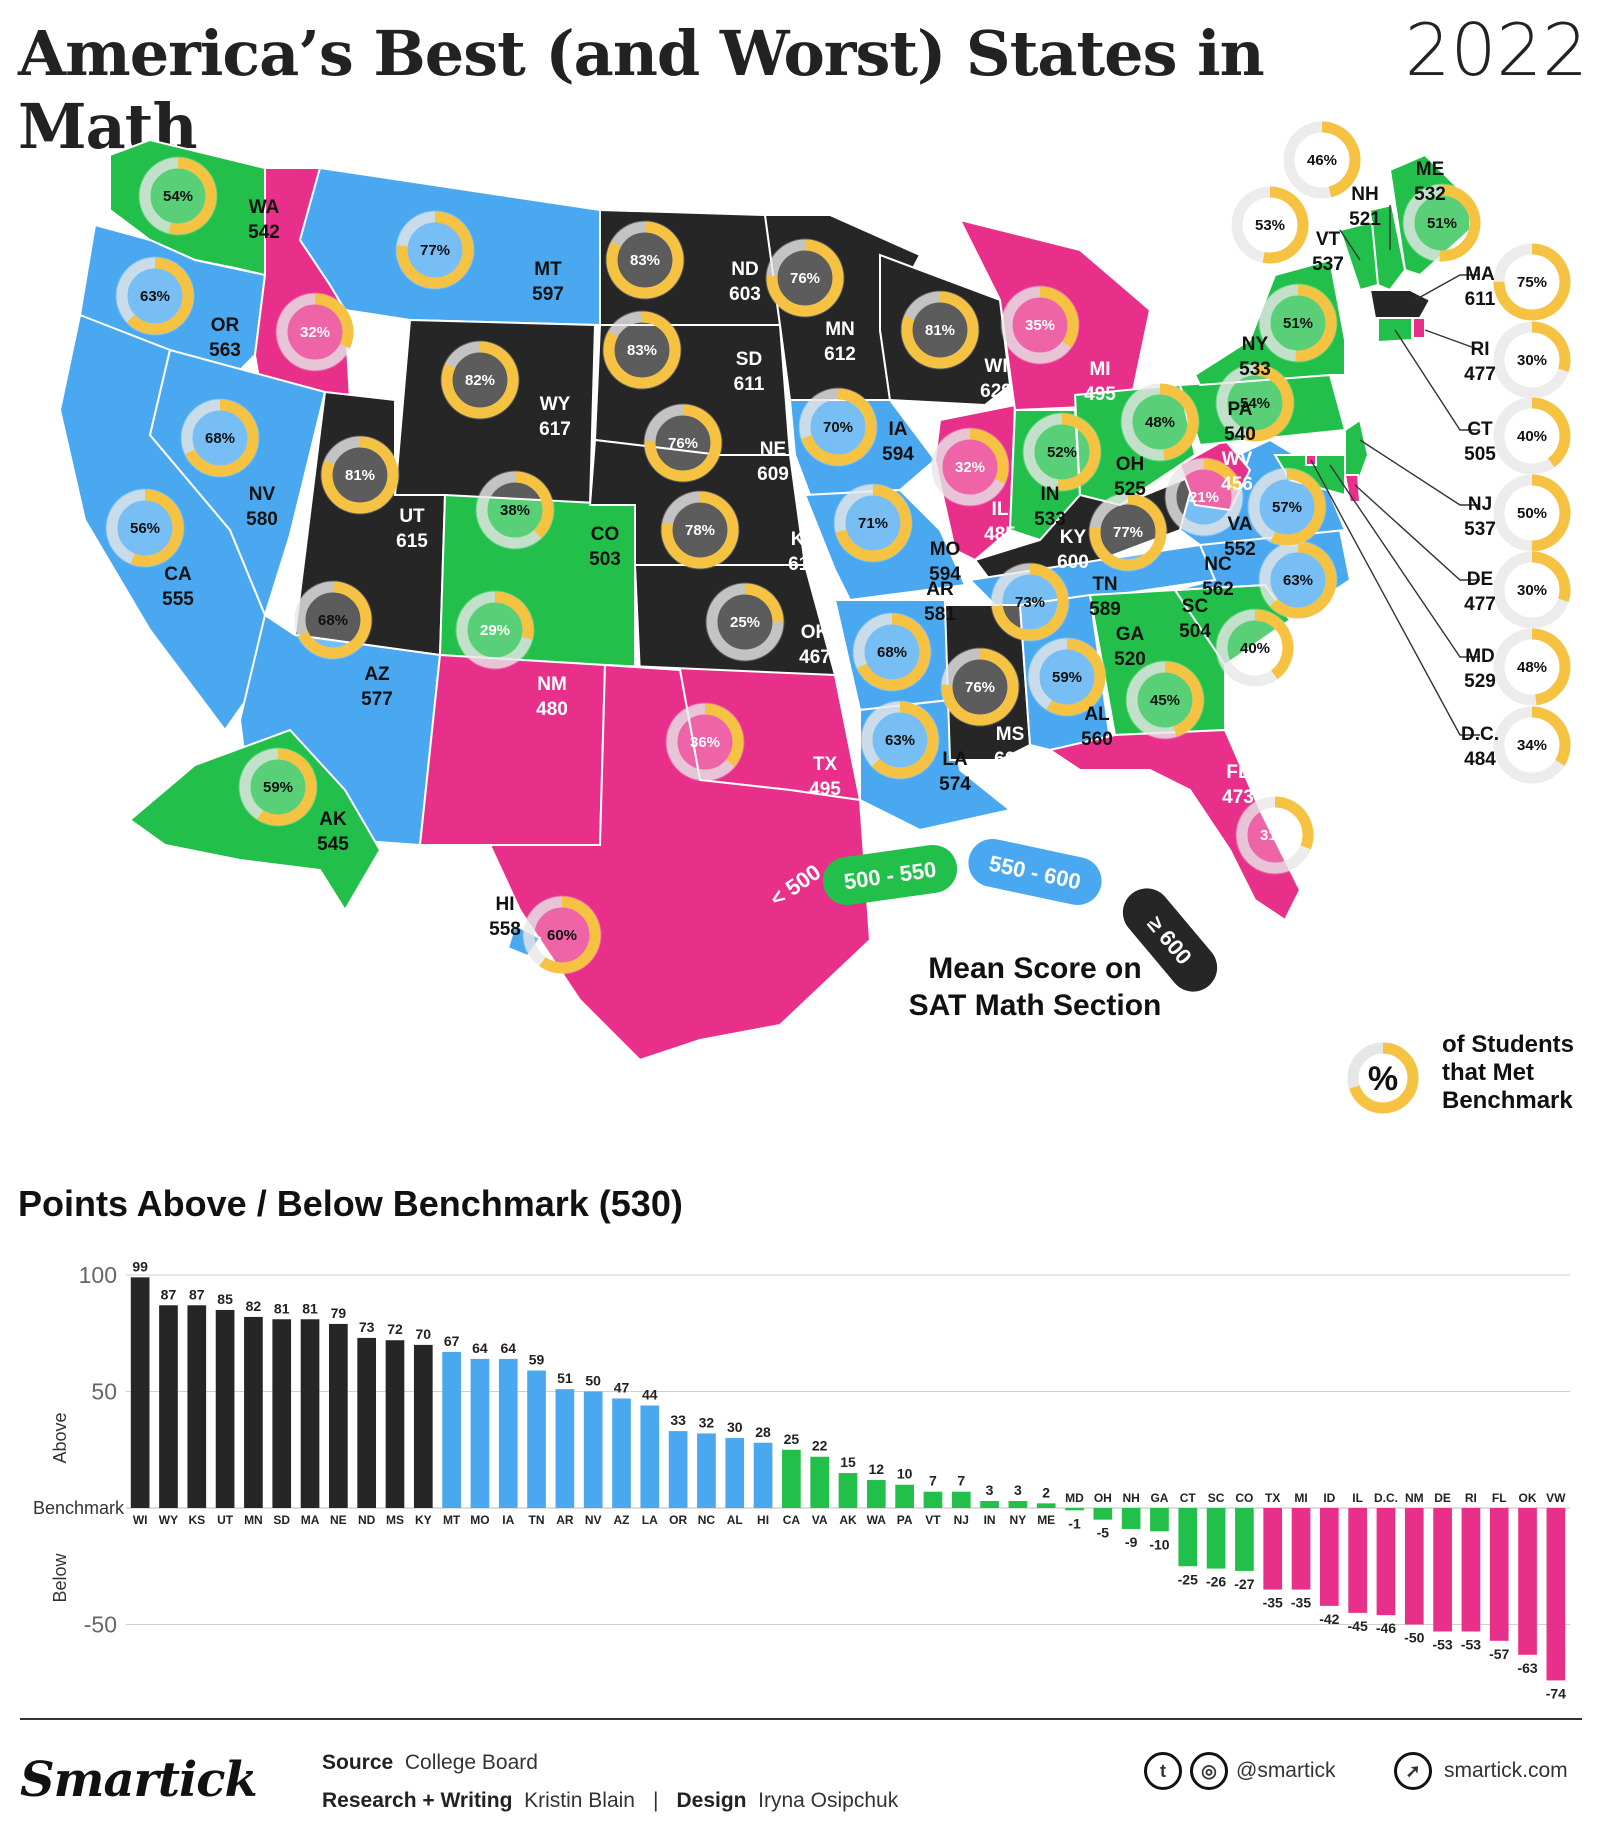  What do you see at coordinates (562, 935) in the screenshot?
I see `ring-hi: 60%` at bounding box center [562, 935].